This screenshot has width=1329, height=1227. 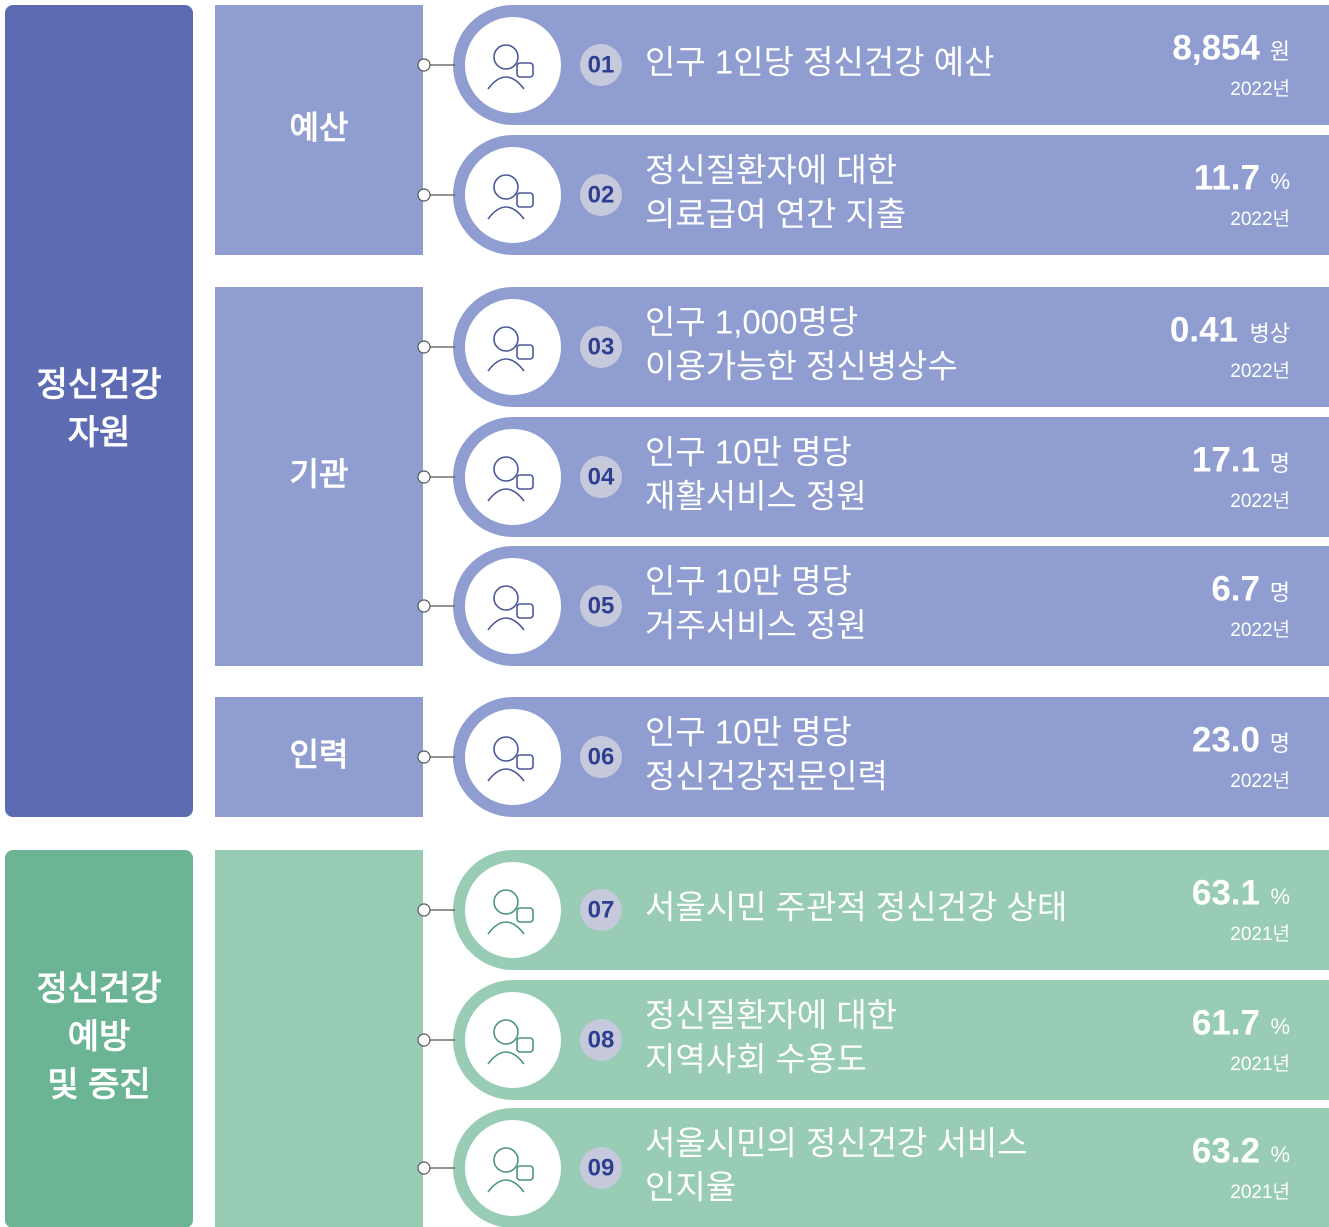 What do you see at coordinates (836, 1143) in the screenshot?
I see `item-label: 서울시민의 정신건강 서비스` at bounding box center [836, 1143].